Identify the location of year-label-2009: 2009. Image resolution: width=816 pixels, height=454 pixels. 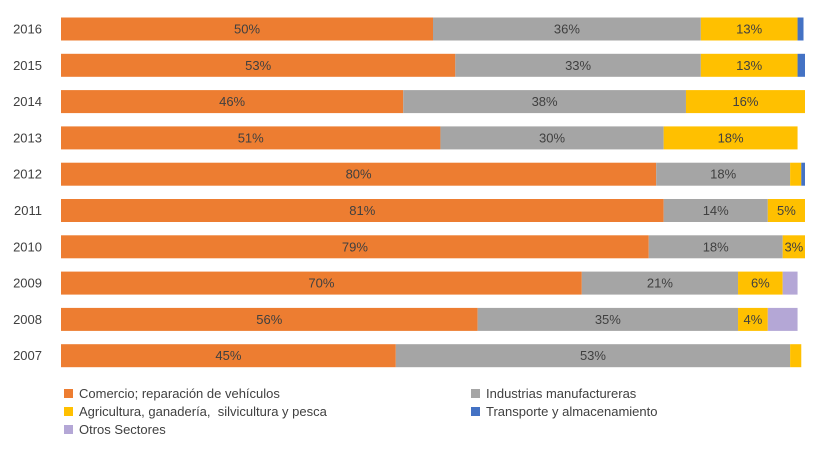
(27, 283).